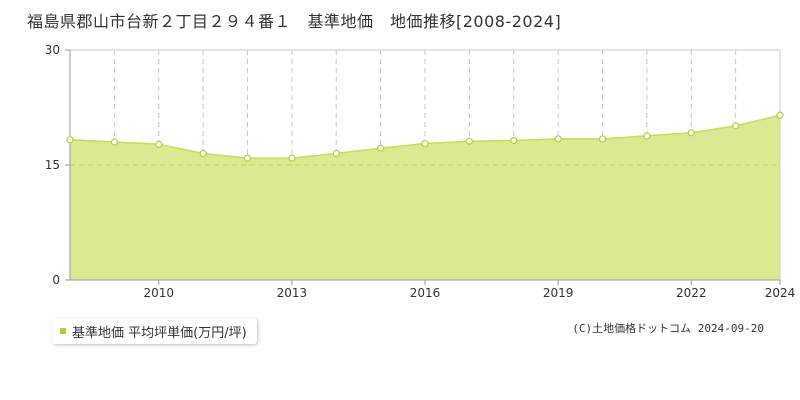 The height and width of the screenshot is (400, 800). Describe the element at coordinates (425, 136) in the screenshot. I see `data-points` at that location.